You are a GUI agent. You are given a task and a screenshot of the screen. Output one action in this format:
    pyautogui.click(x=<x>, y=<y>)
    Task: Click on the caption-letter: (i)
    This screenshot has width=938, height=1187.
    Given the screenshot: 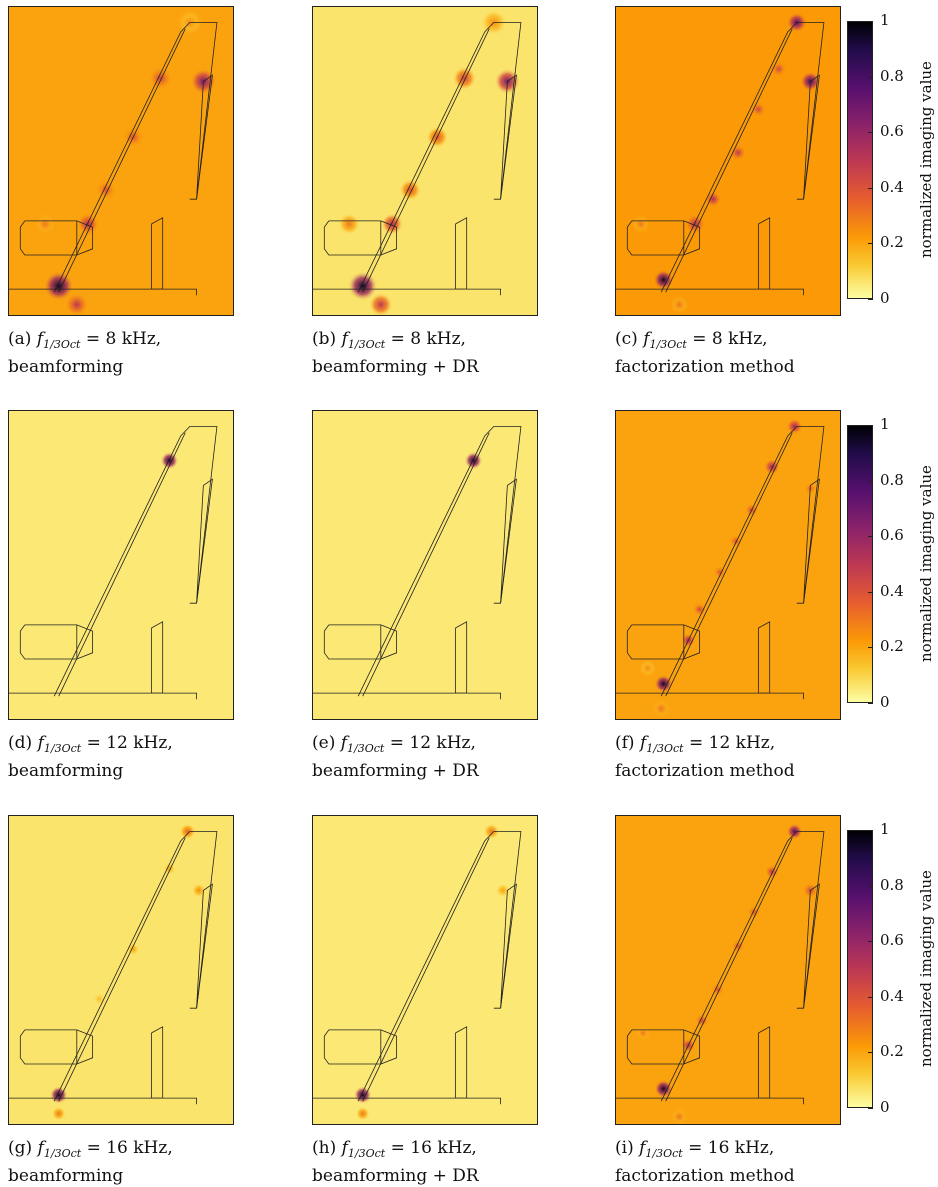 What is the action you would take?
    pyautogui.click(x=627, y=1148)
    